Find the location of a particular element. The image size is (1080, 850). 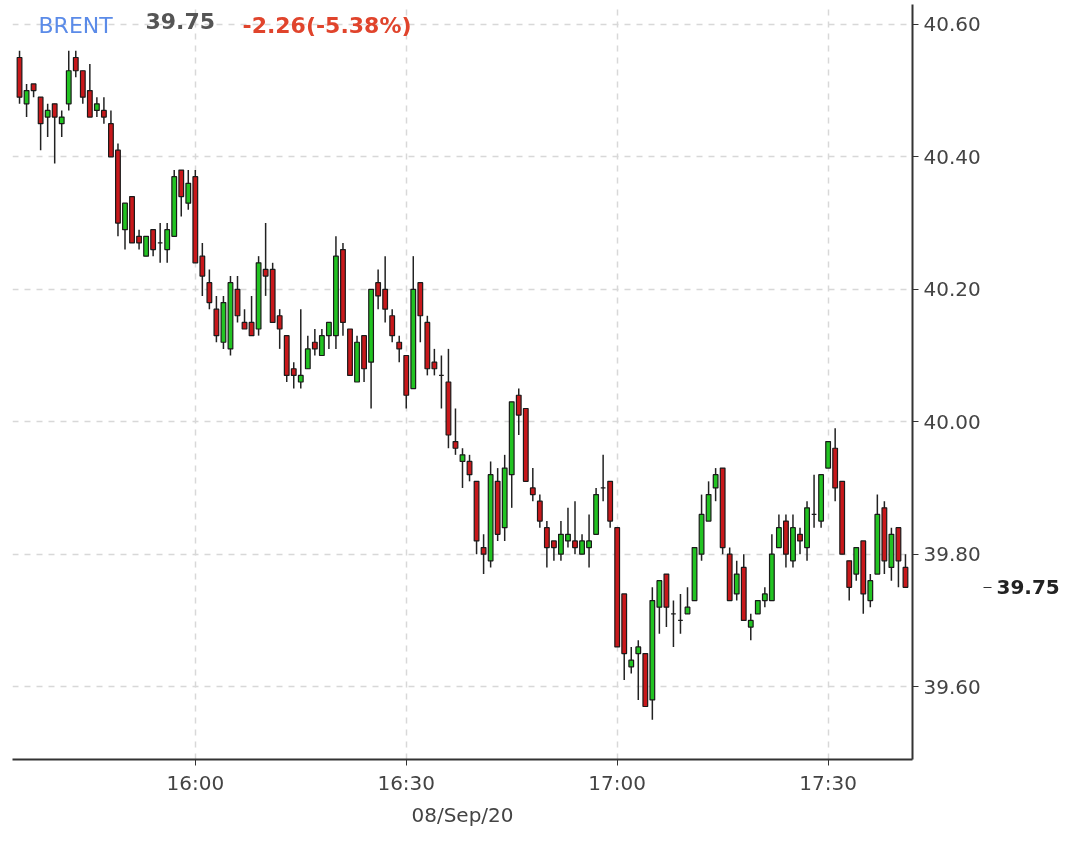

annotation: -2.26(-5.38%) is located at coordinates (327, 25).